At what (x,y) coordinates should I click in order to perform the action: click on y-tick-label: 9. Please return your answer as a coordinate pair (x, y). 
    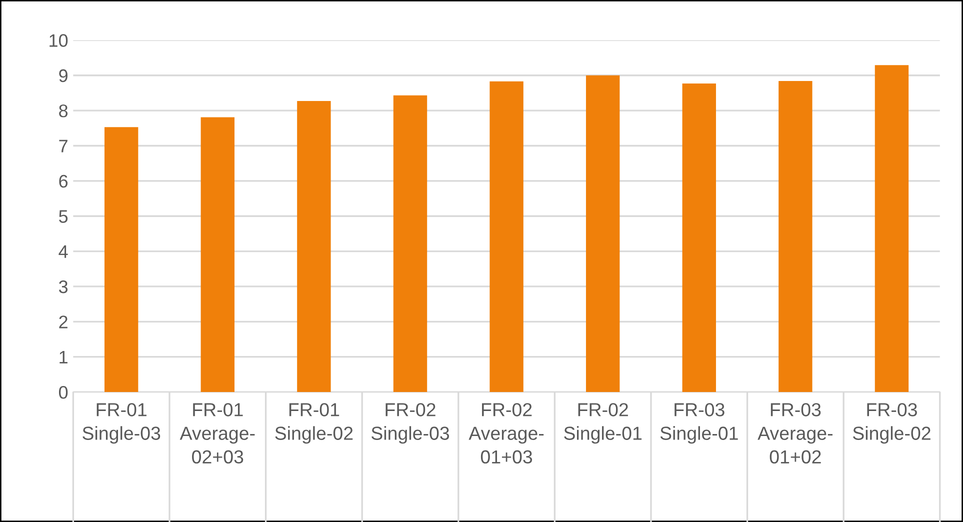
    Looking at the image, I should click on (63, 75).